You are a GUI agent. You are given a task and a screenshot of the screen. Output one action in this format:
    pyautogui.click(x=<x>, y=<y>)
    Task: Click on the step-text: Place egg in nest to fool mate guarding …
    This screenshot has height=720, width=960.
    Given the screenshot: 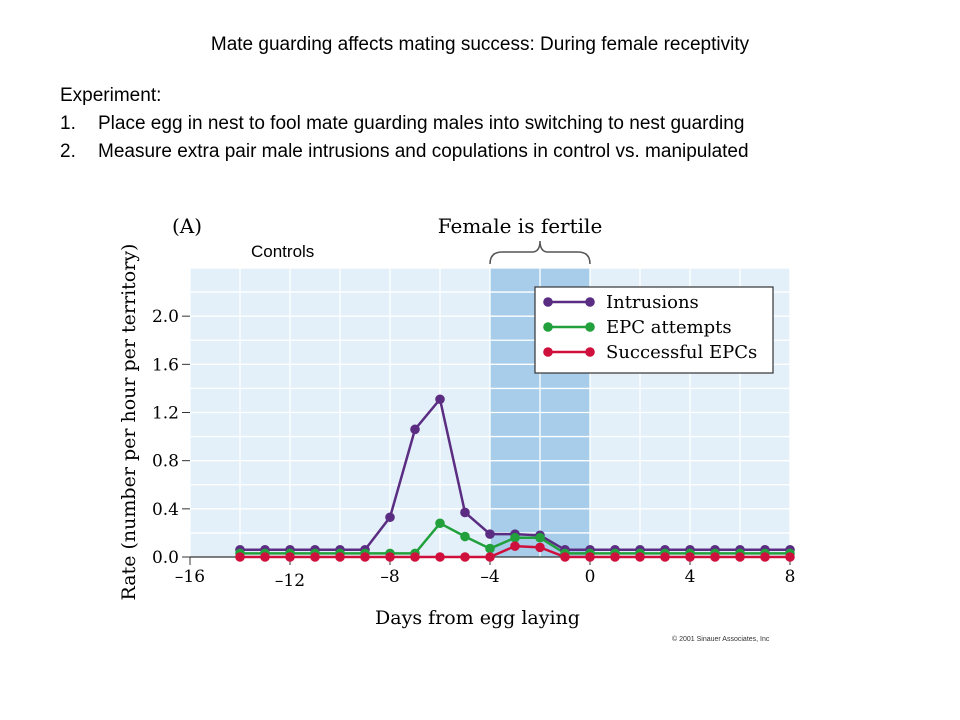 What is the action you would take?
    pyautogui.click(x=421, y=123)
    